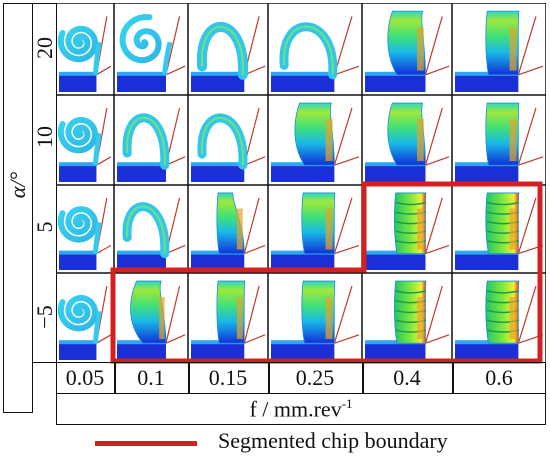 The height and width of the screenshot is (463, 550). Describe the element at coordinates (320, 443) in the screenshot. I see `legend: Segmented chip boundary` at that location.